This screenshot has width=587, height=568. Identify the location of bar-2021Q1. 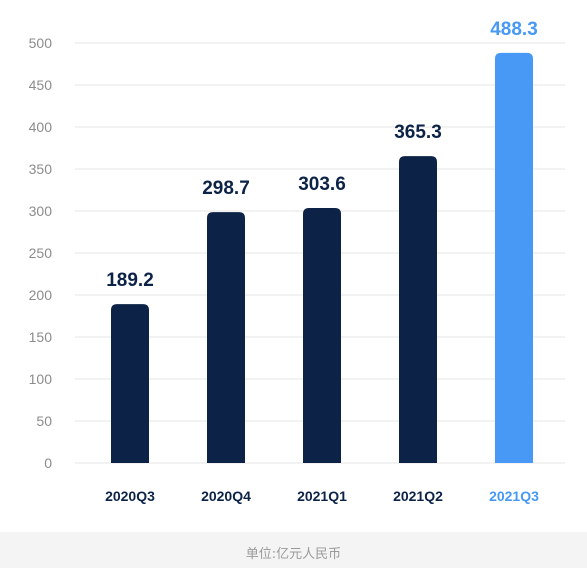
(322, 335).